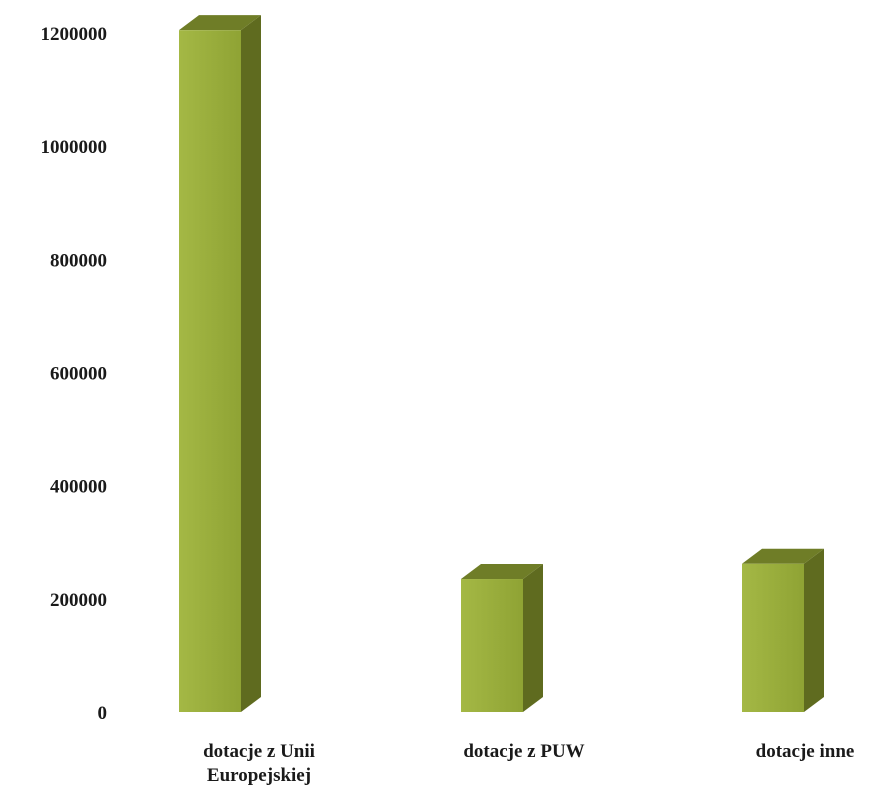  Describe the element at coordinates (78, 260) in the screenshot. I see `y-tick-label: 800000` at that location.